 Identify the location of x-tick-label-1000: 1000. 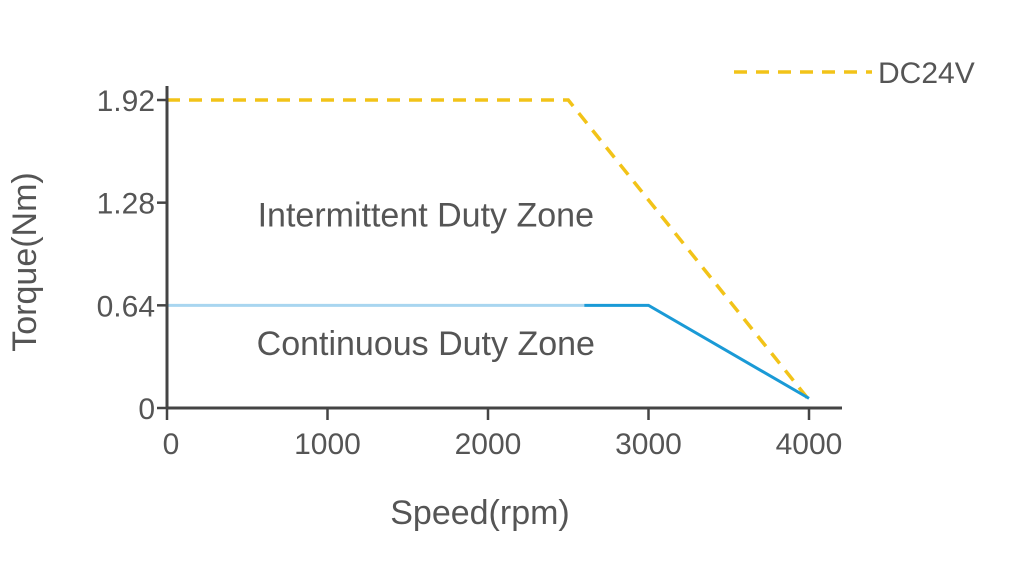
(327, 444).